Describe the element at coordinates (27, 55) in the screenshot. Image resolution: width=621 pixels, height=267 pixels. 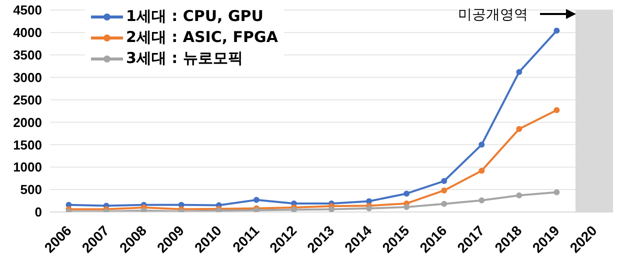
I see `y-tick-label: 3500` at that location.